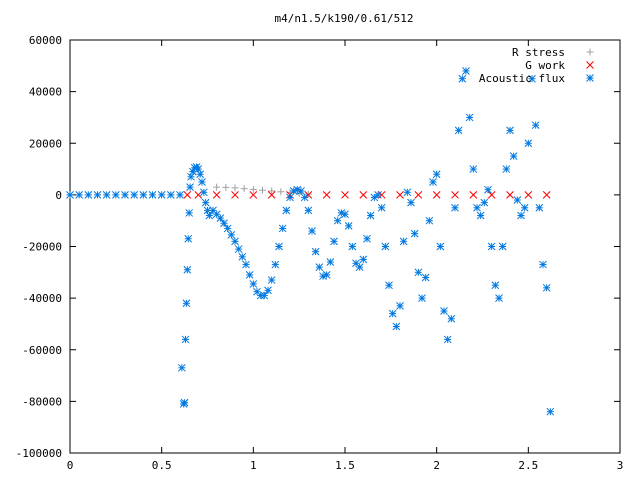 This screenshot has width=640, height=480. I want to click on chart-title: m4/n1.5/k190/0.61/512, so click(343, 18).